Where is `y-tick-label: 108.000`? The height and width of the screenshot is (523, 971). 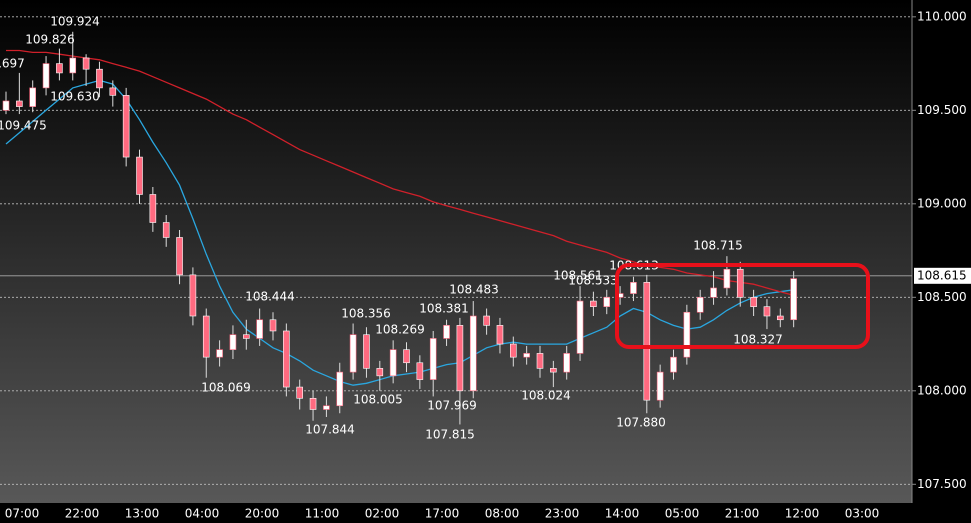 y-tick-label: 108.000 is located at coordinates (942, 390).